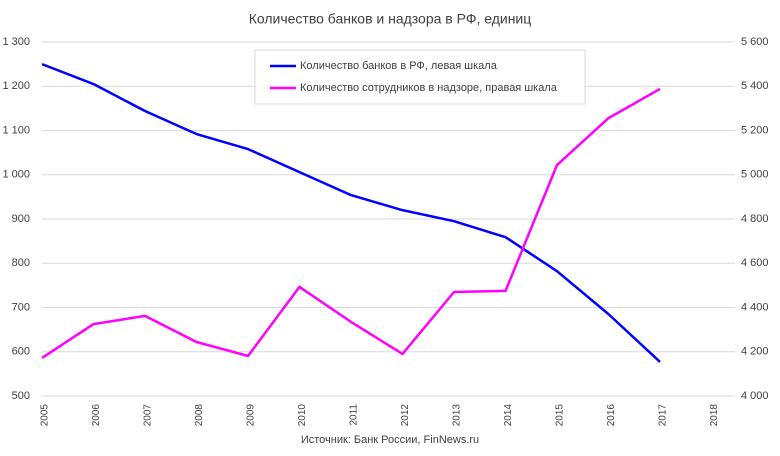 The width and height of the screenshot is (780, 456). What do you see at coordinates (16, 42) in the screenshot?
I see `y-tick-label: 1 300` at bounding box center [16, 42].